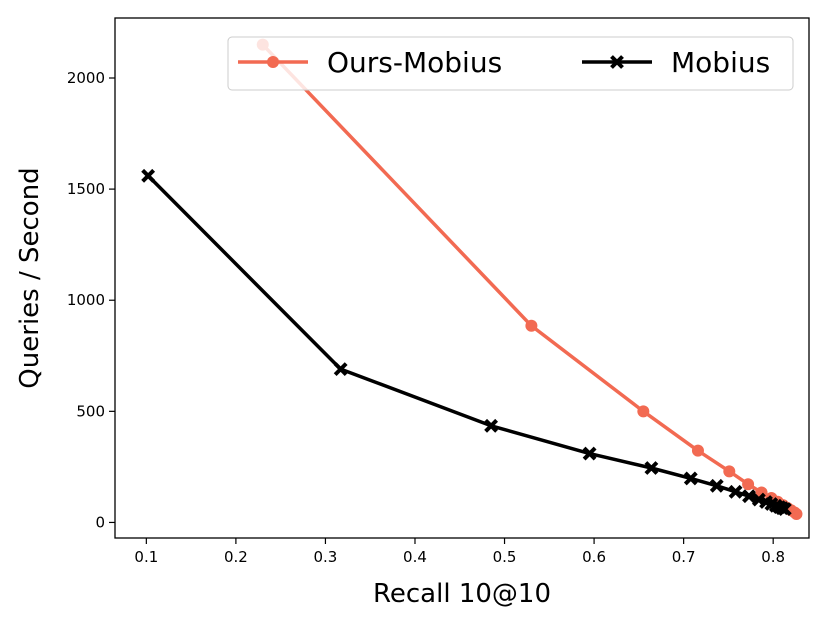 This screenshot has width=830, height=623. I want to click on x-tick-label: 0.1, so click(146, 557).